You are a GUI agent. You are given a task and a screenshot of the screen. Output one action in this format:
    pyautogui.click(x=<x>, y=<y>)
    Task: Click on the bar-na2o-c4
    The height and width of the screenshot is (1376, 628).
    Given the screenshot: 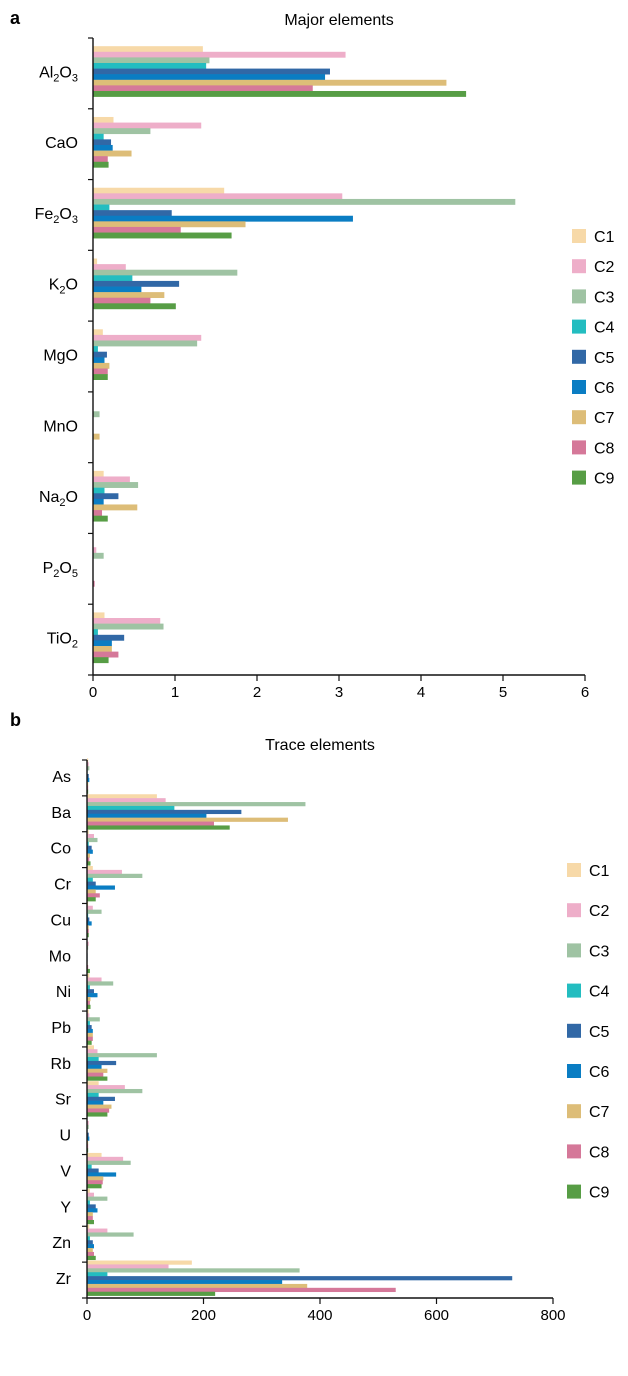 What is the action you would take?
    pyautogui.click(x=99, y=490)
    